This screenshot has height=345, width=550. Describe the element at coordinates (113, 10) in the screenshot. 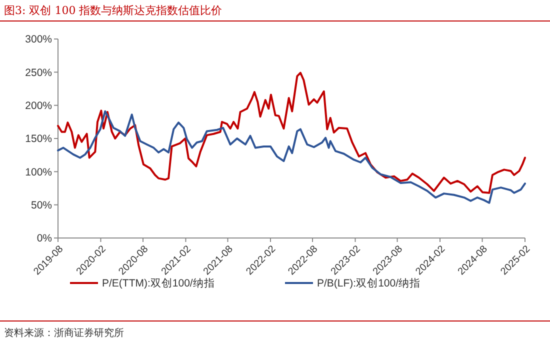

I see `chart-title: 图3: 双创 100 指数与纳斯达克指数估值比价` at that location.